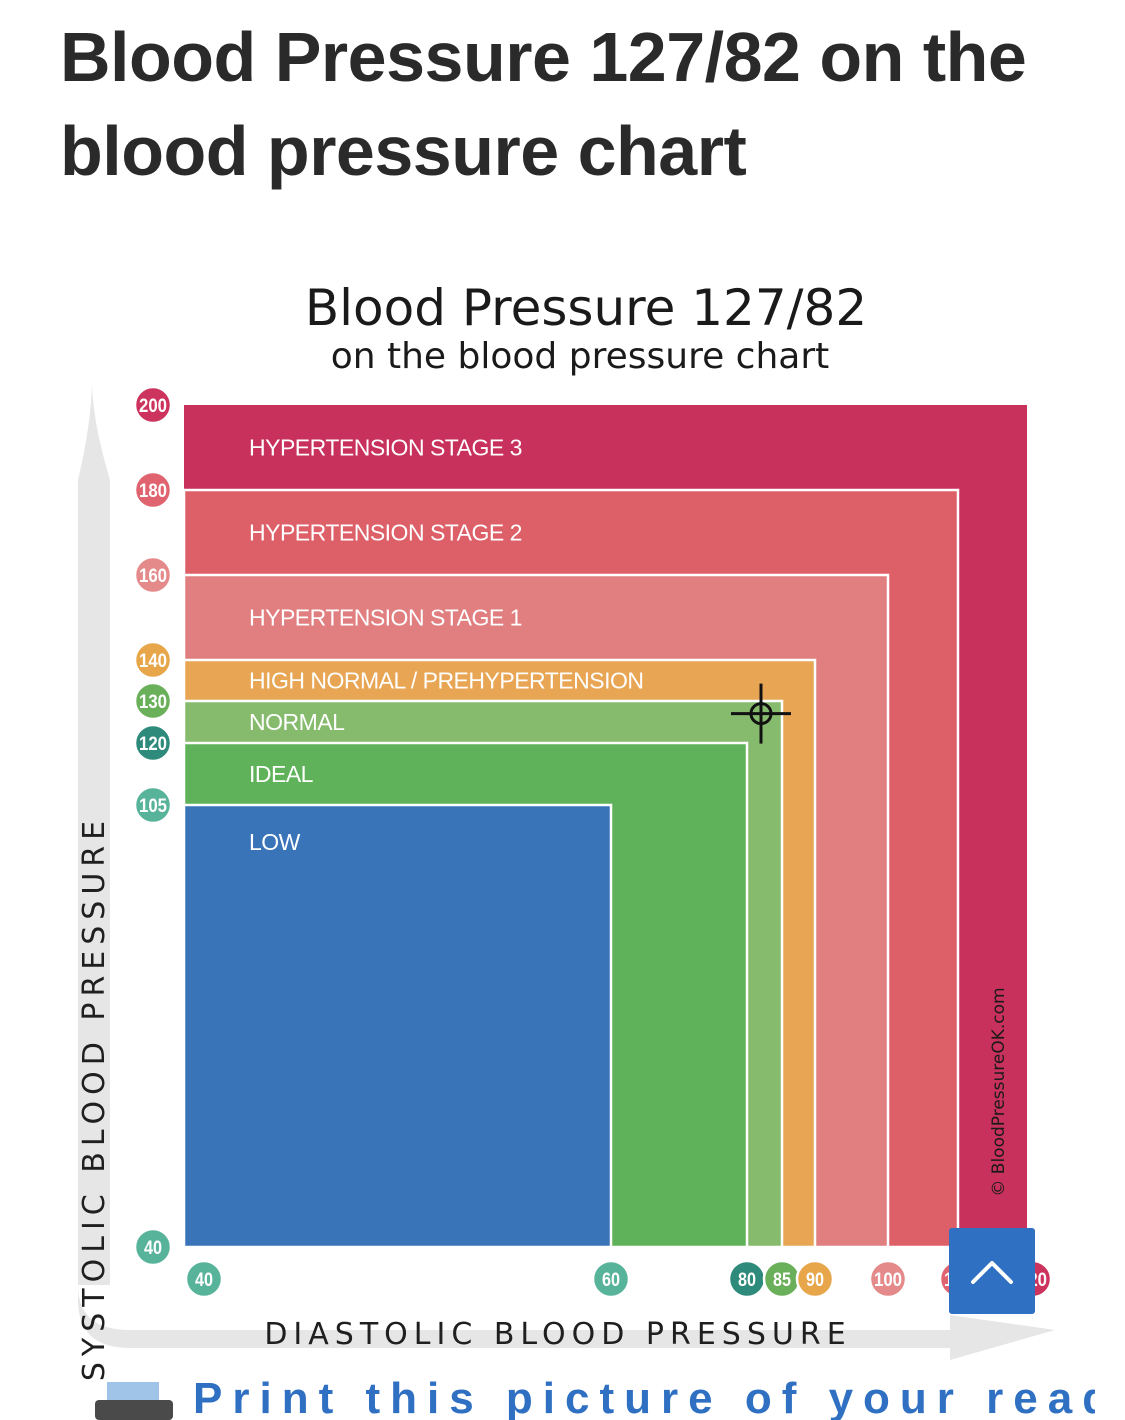 This screenshot has height=1420, width=1125. Describe the element at coordinates (446, 681) in the screenshot. I see `zone-label: HIGH NORMAL / PREHYPERTENSION` at that location.